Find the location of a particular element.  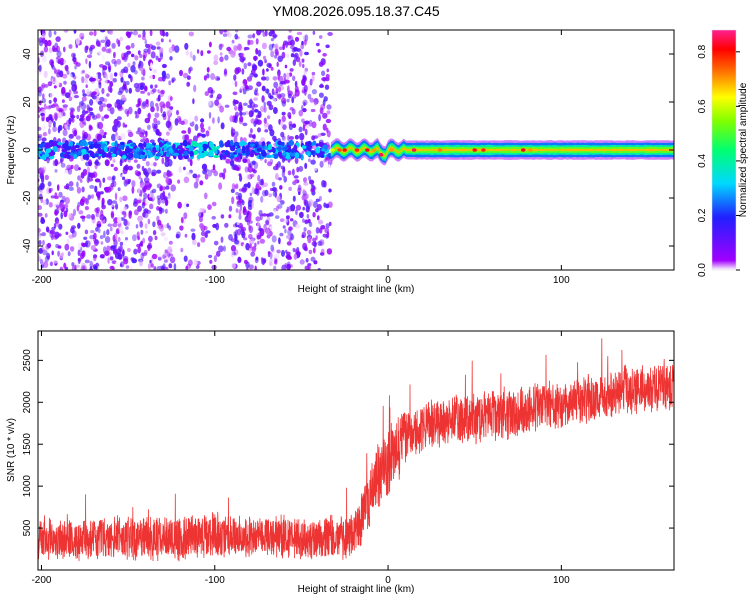

colorbar-label: Normalized spectral amplitude is located at coordinates (743, 149).